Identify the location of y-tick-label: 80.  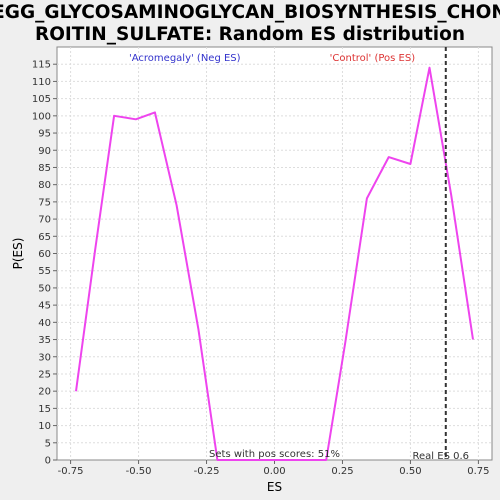
(44, 185).